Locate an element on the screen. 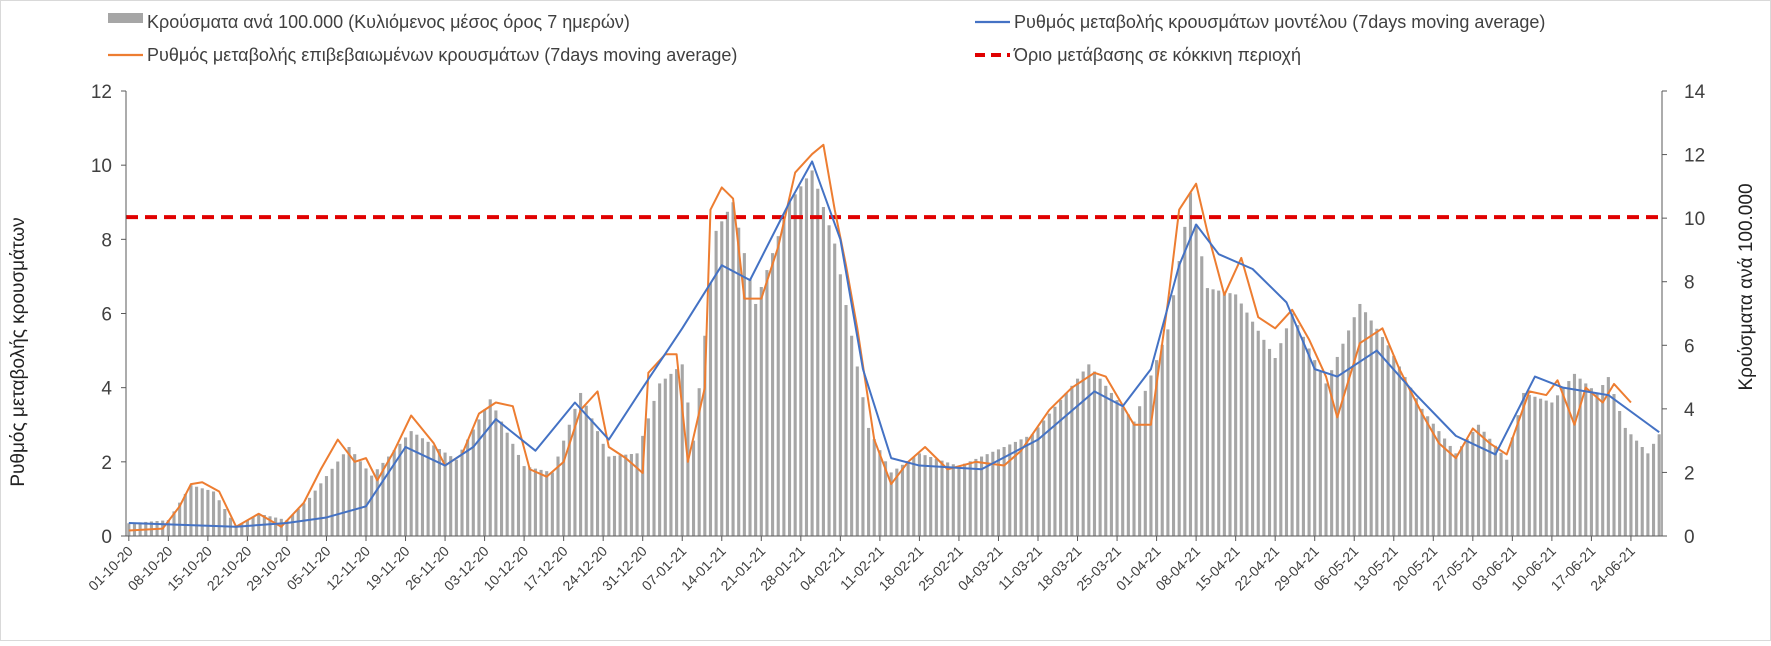 The image size is (1771, 646). y-right-tick-label: 0 is located at coordinates (1689, 537).